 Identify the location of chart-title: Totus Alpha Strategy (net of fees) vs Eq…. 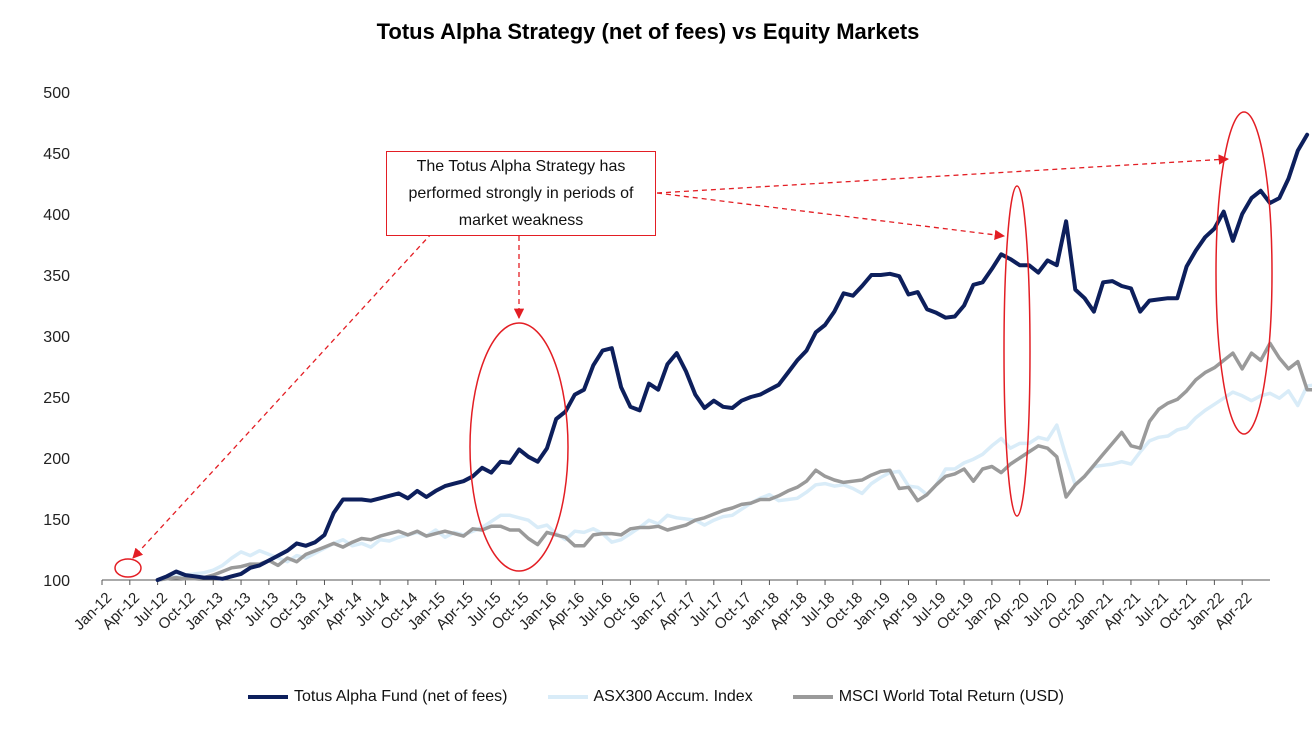
(648, 31).